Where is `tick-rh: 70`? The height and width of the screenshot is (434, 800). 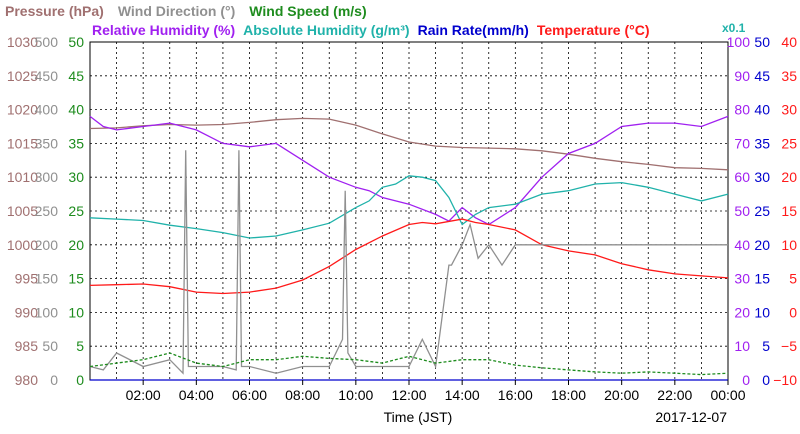
tick-rh: 70 is located at coordinates (742, 143).